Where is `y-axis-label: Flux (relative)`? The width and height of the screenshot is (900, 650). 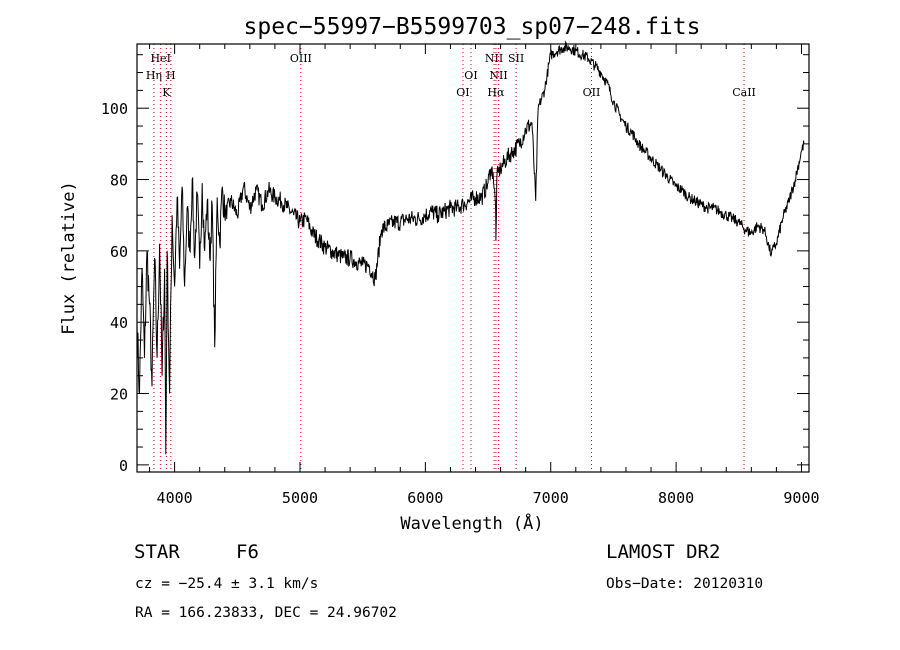 y-axis-label: Flux (relative) is located at coordinates (69, 258).